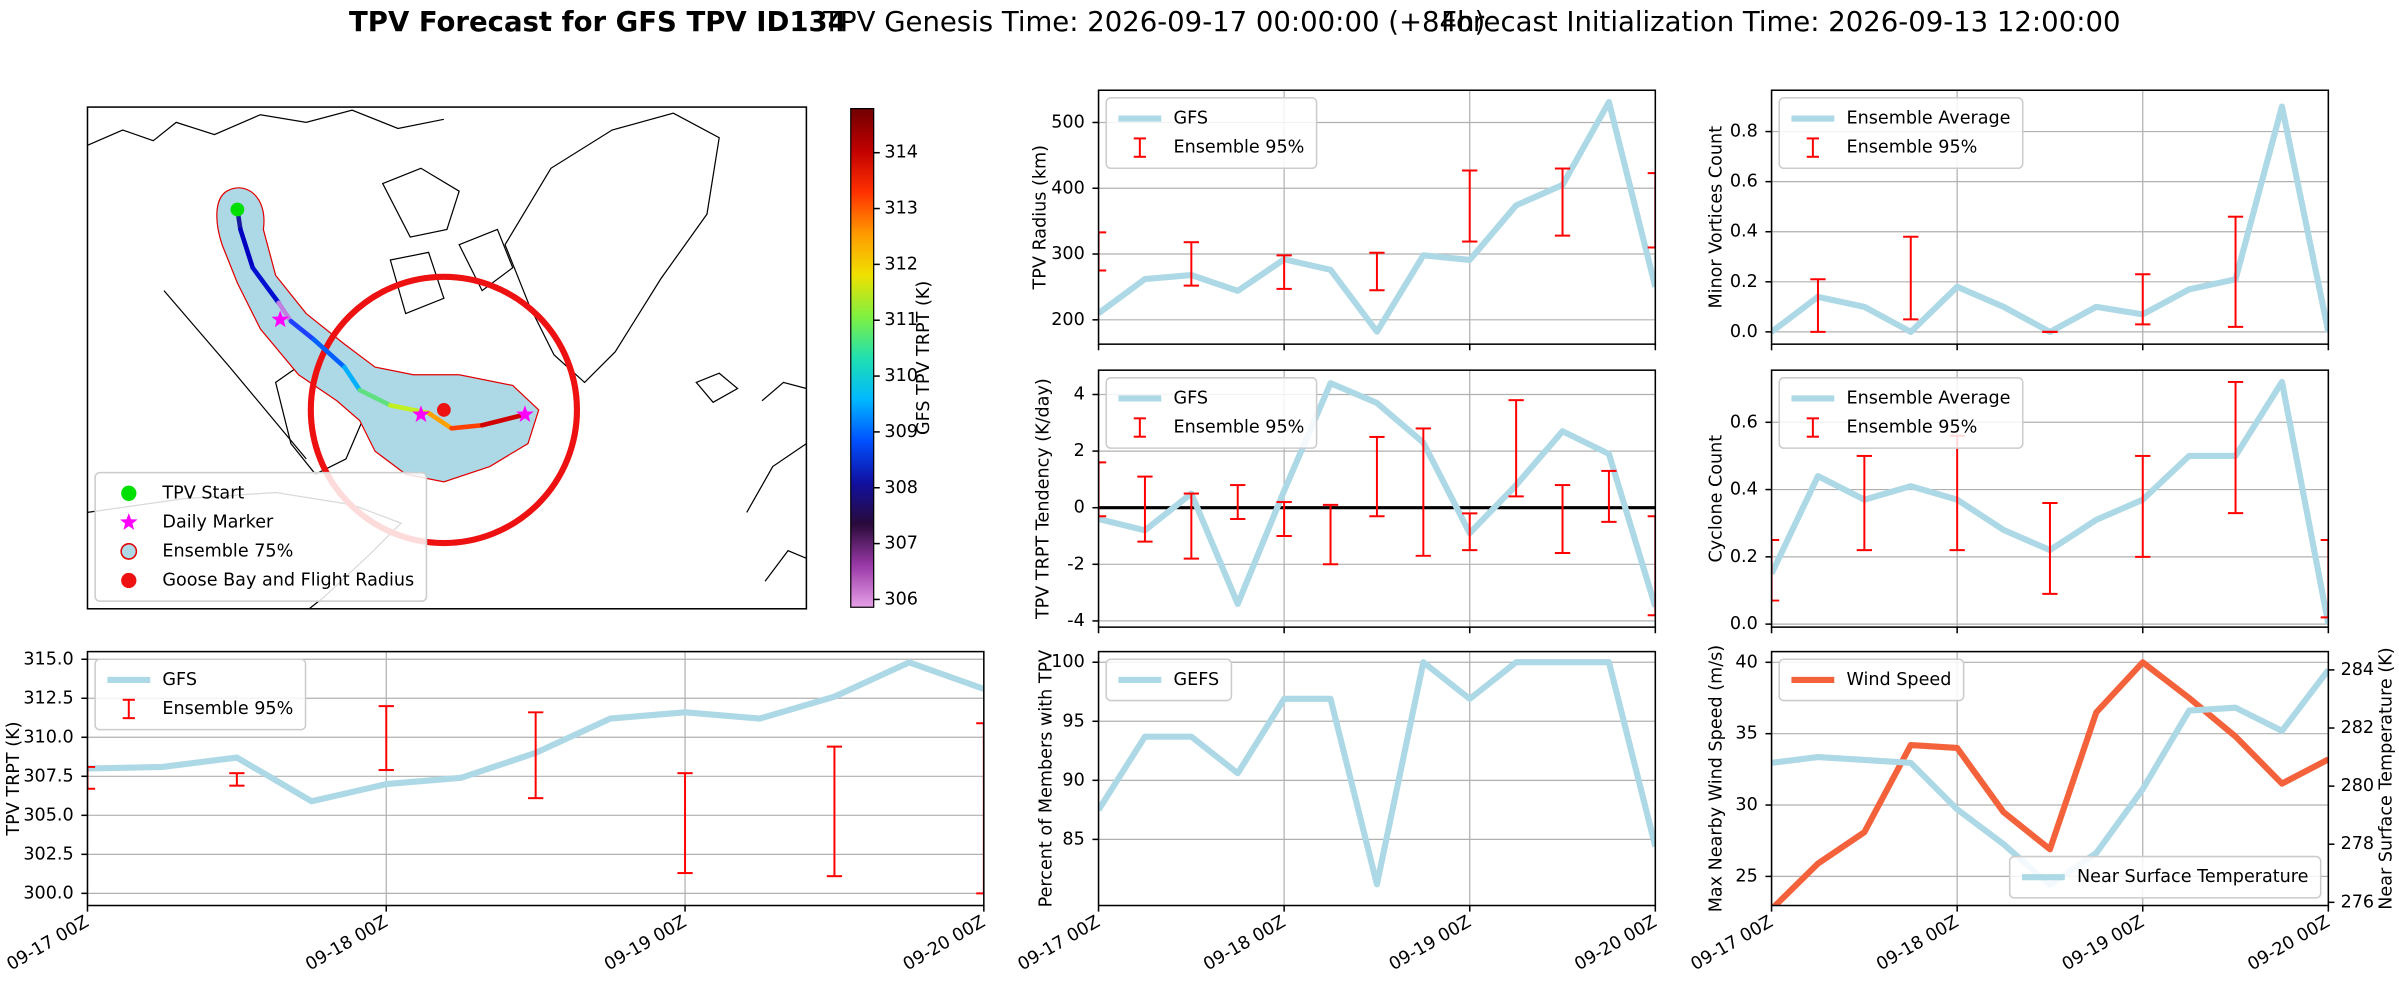 This screenshot has width=2399, height=982. Describe the element at coordinates (1068, 662) in the screenshot. I see `y-tick-label: 100` at that location.